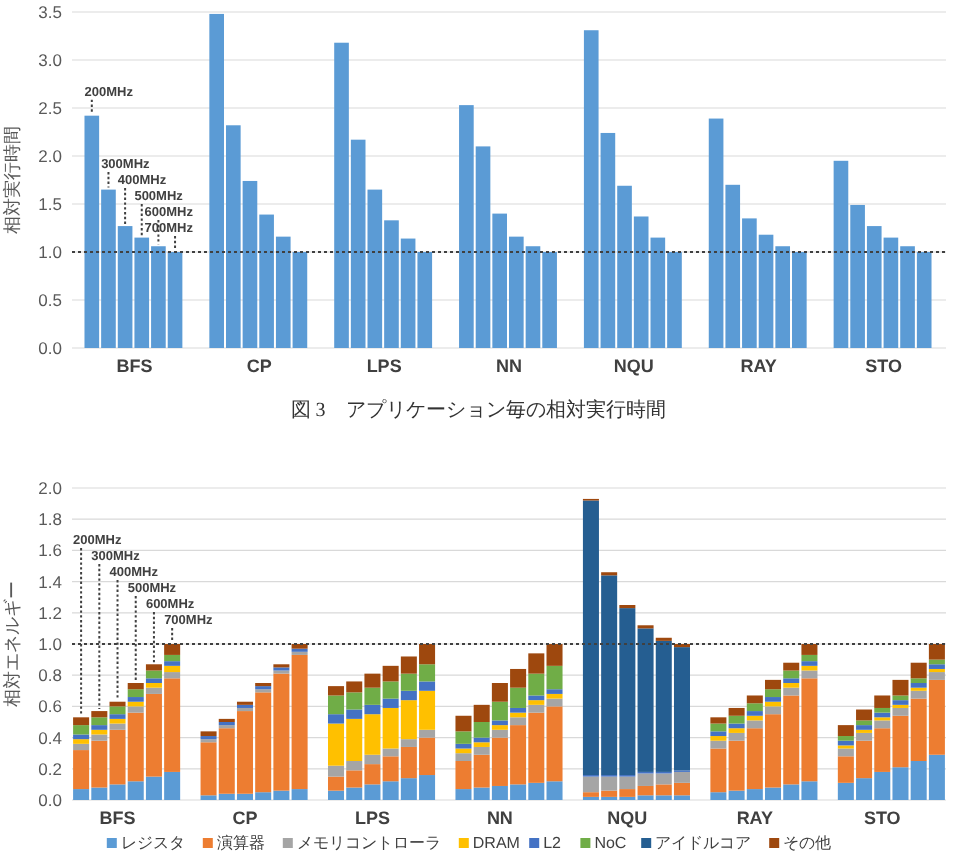  Describe the element at coordinates (50, 519) in the screenshot. I see `y-tick-label: 1.8` at that location.